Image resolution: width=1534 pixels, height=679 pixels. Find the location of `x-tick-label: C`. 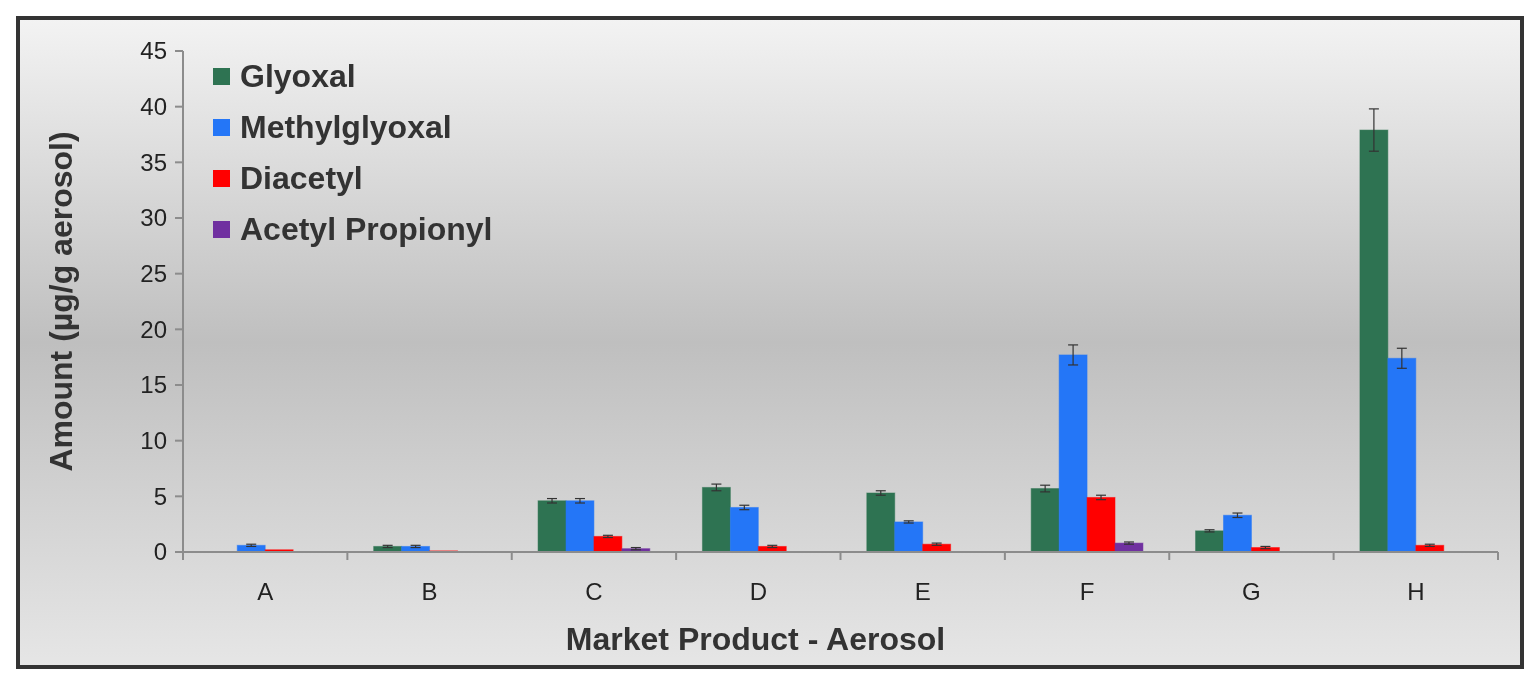

x-tick-label: C is located at coordinates (594, 591).